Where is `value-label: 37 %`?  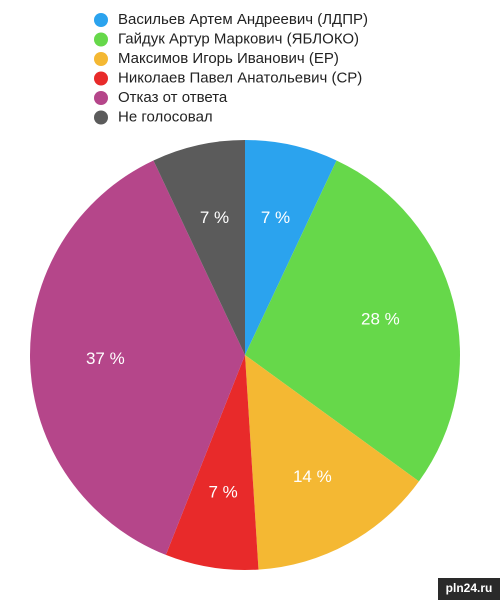
value-label: 37 % is located at coordinates (105, 358).